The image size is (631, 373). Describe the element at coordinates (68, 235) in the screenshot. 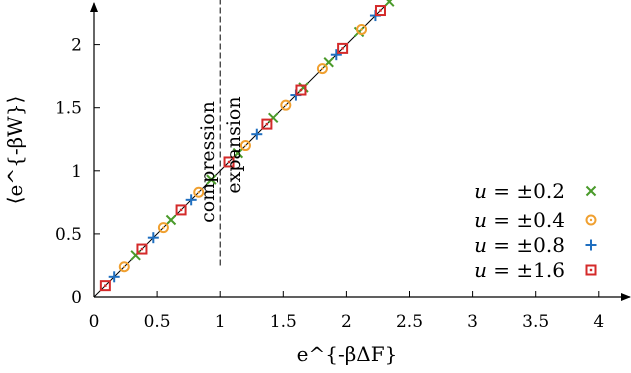

I see `y-tick-label: 0.5` at that location.